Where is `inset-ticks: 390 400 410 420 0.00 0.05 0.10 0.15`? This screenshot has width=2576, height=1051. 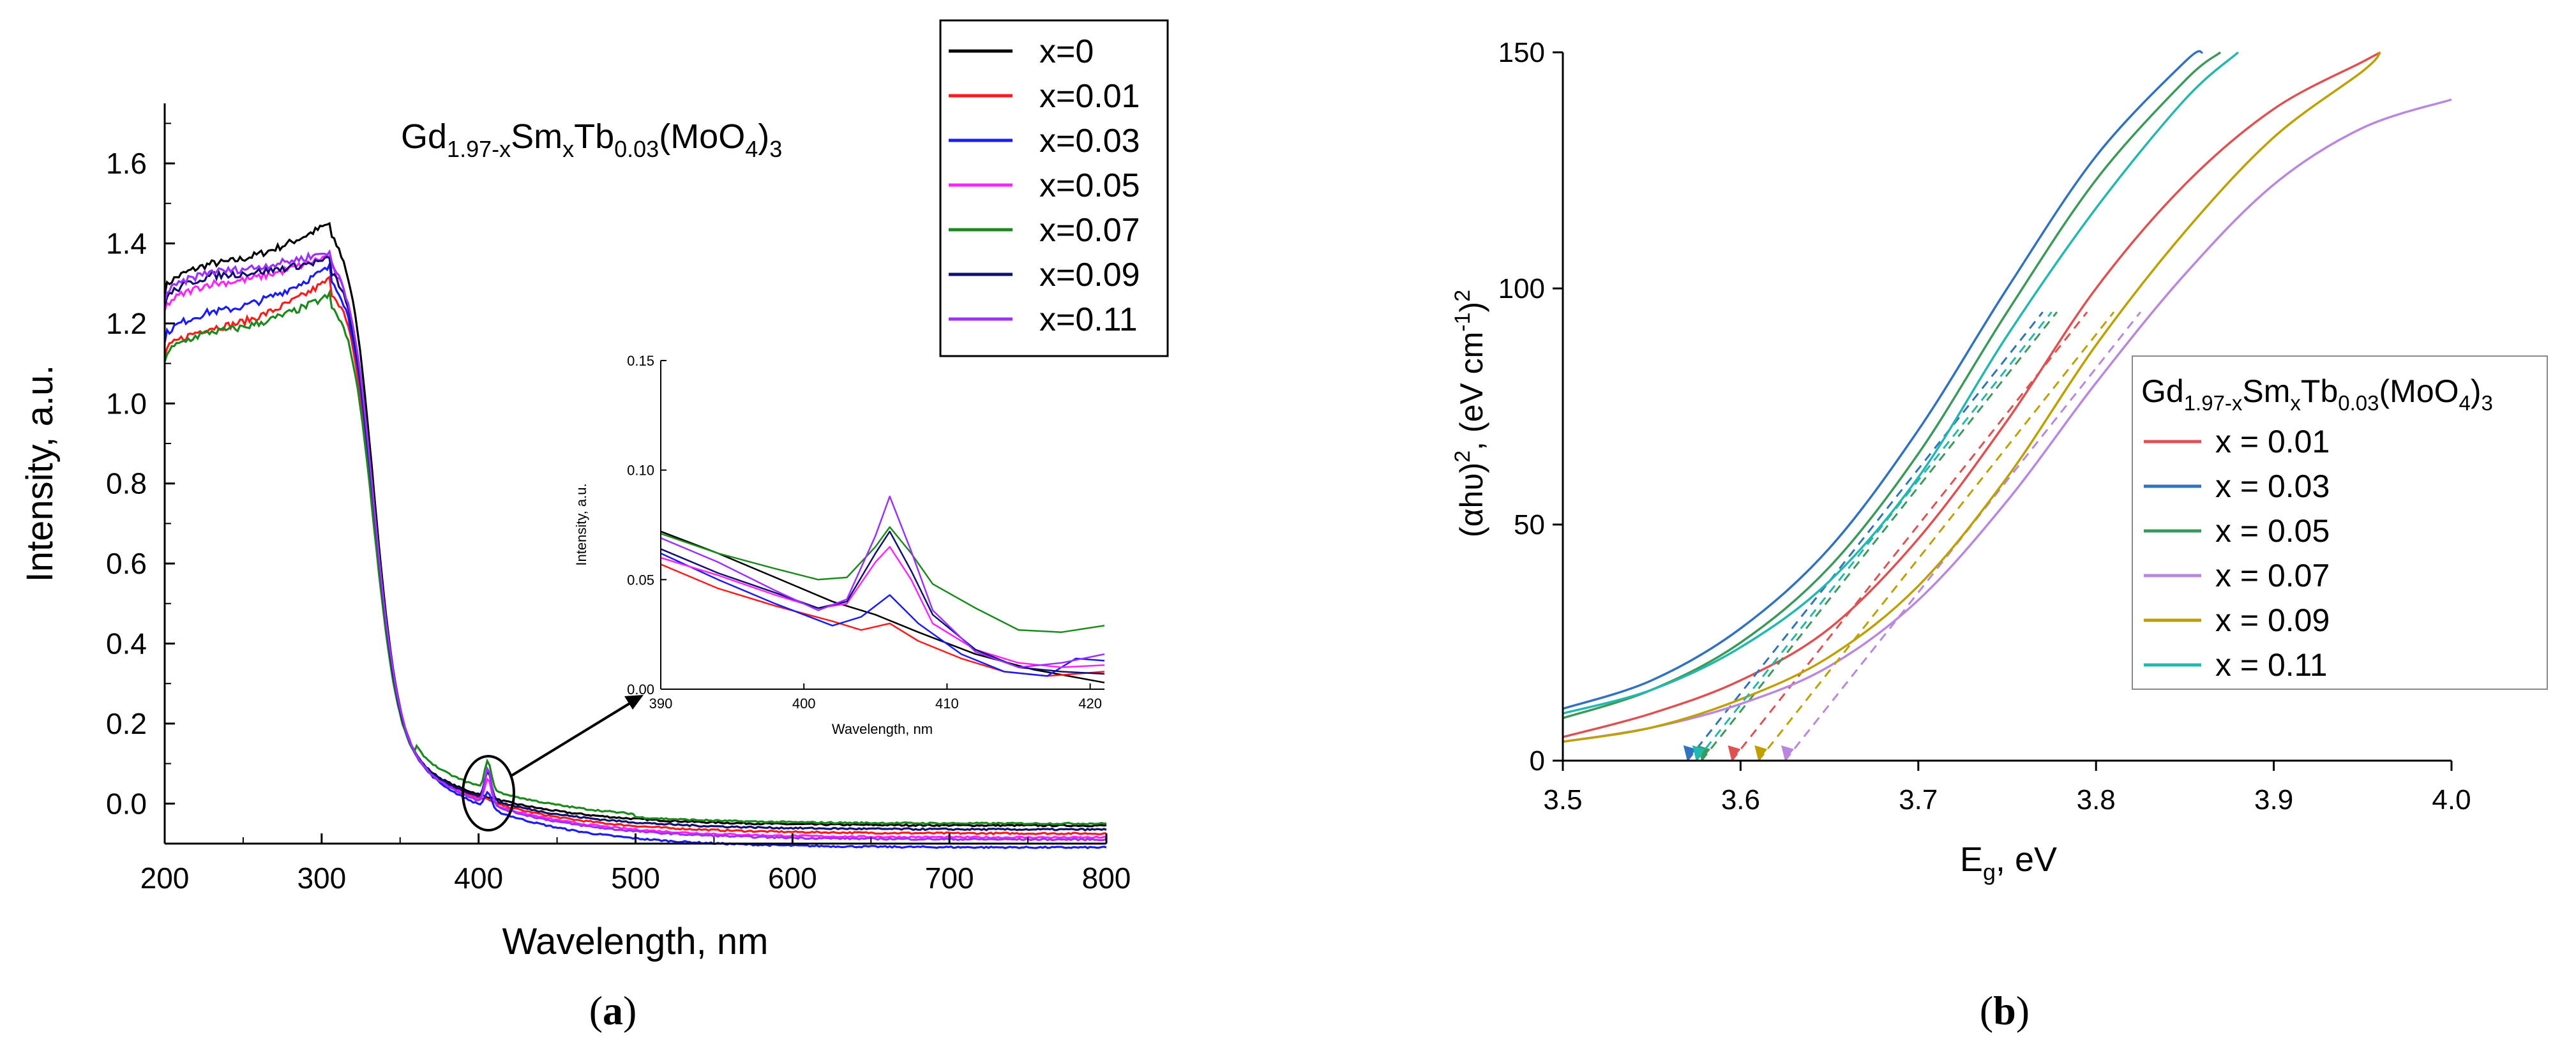
inset-ticks: 390 400 410 420 0.00 0.05 0.10 0.15 is located at coordinates (864, 532).